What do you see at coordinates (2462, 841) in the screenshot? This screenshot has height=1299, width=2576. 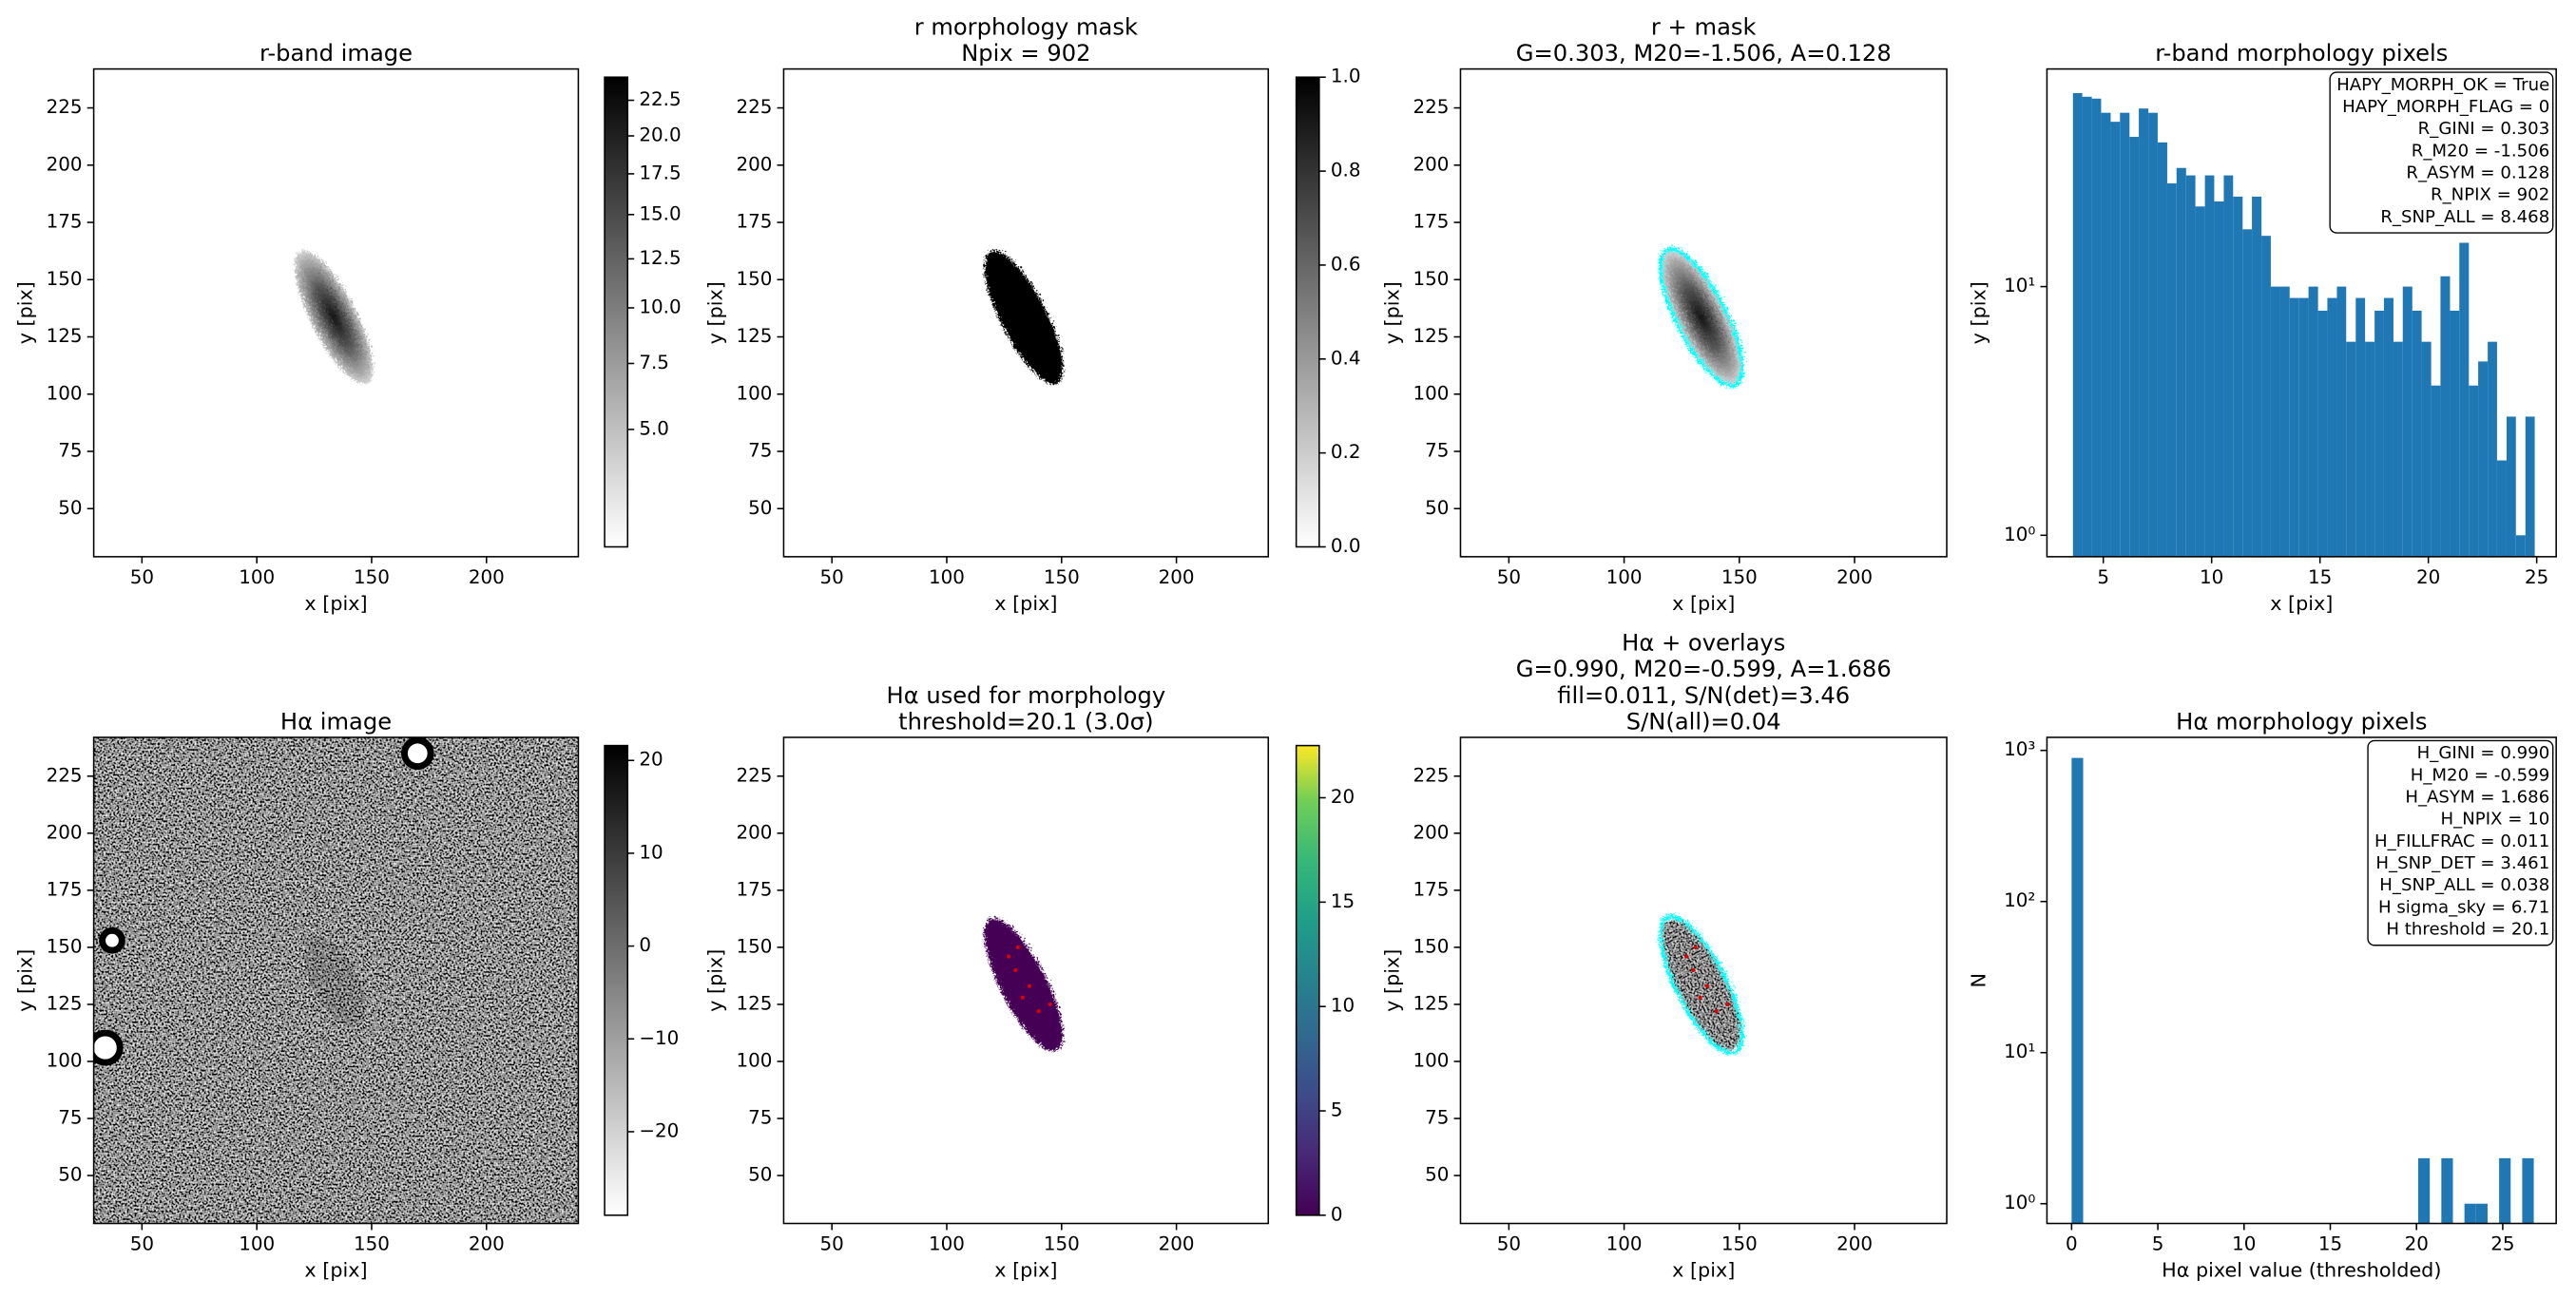 I see `annotation-line: H_FILLFRAC = 0.011` at bounding box center [2462, 841].